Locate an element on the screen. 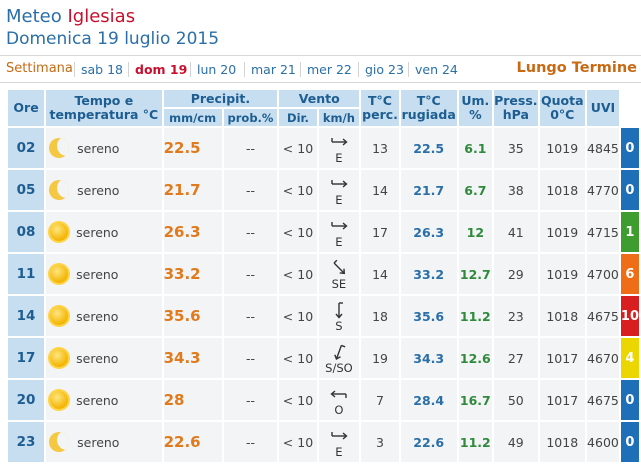 This screenshot has height=464, width=641. freezing-level-cell: 4715 is located at coordinates (603, 232).